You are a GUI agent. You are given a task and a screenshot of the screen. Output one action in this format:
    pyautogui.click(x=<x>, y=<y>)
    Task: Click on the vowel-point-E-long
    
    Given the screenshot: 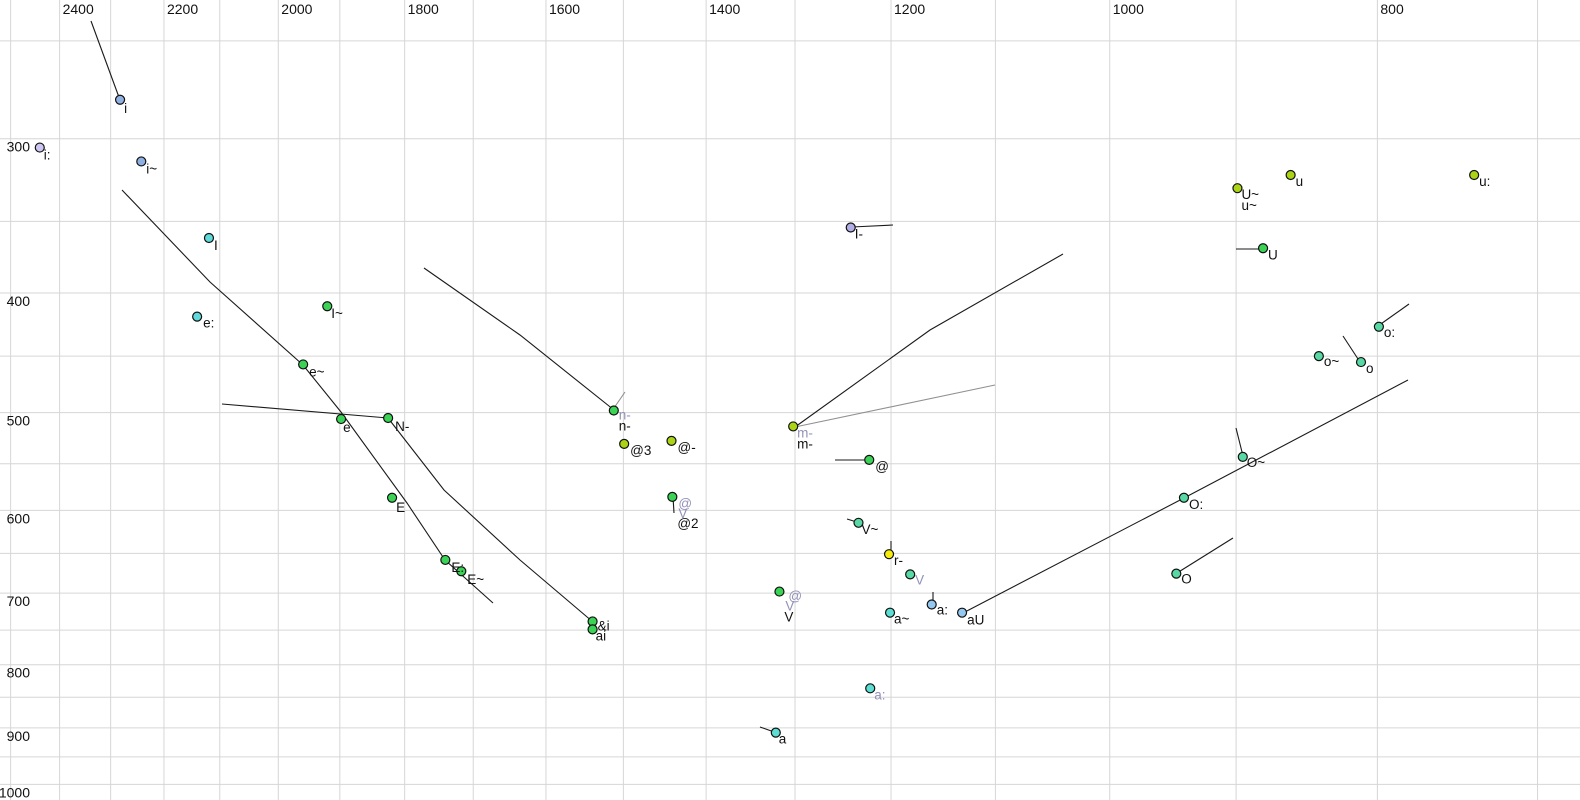 What is the action you would take?
    pyautogui.click(x=445, y=560)
    